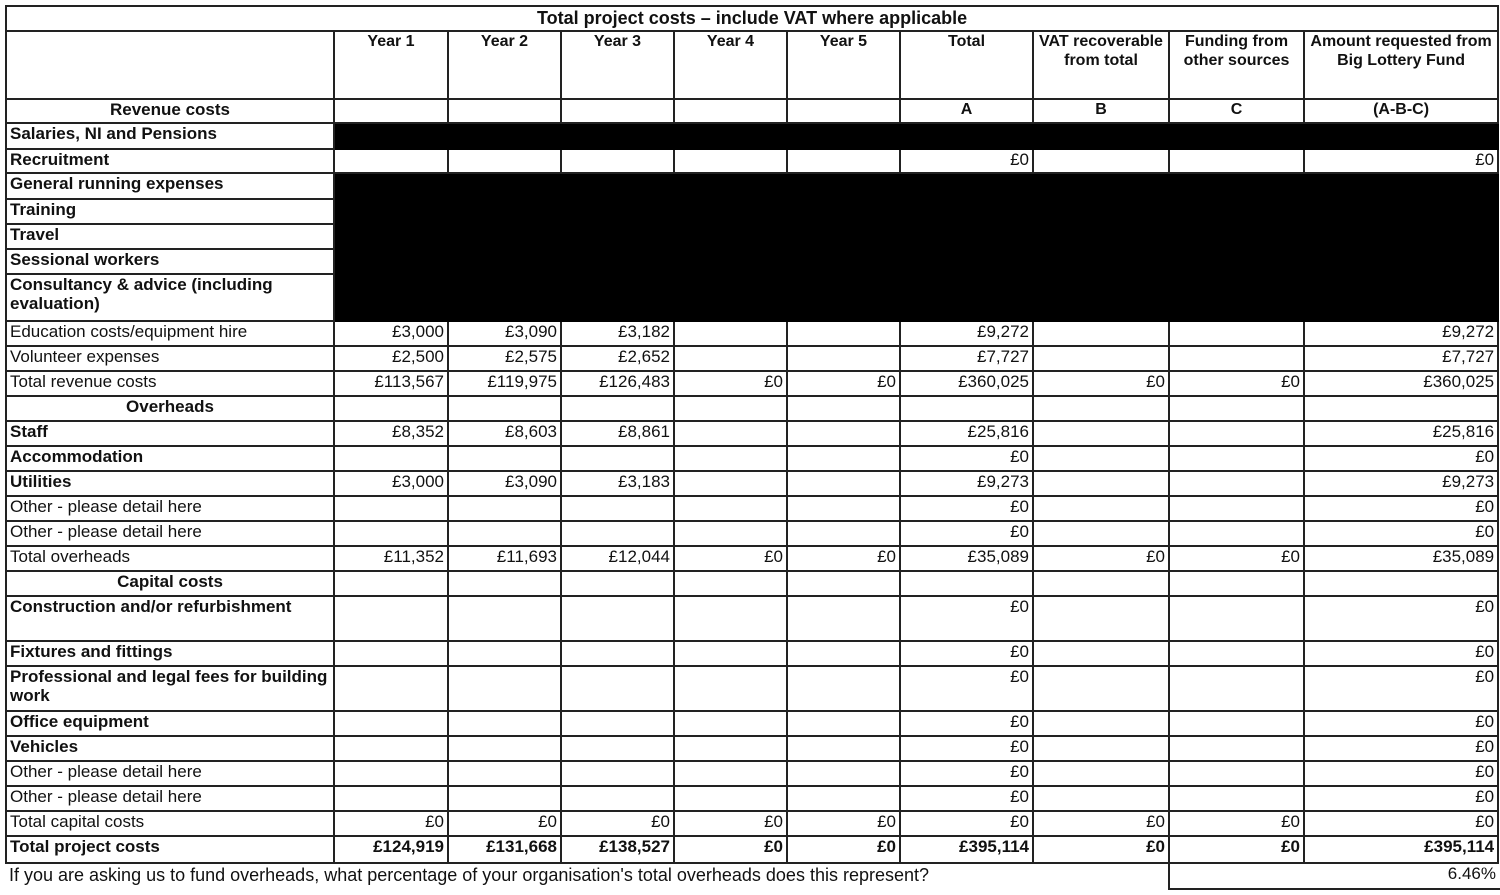 The image size is (1500, 895). I want to click on value-cell: £3,090, so click(504, 483).